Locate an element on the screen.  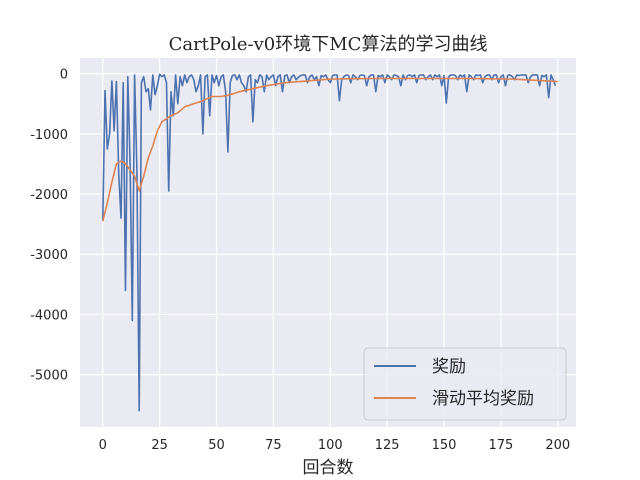
x-axis-label: 回合数 is located at coordinates (328, 468).